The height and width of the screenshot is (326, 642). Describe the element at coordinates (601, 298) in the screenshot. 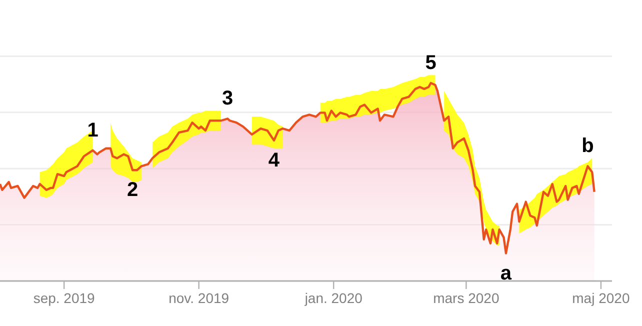

I see `x-tick-label: maj 2020` at that location.